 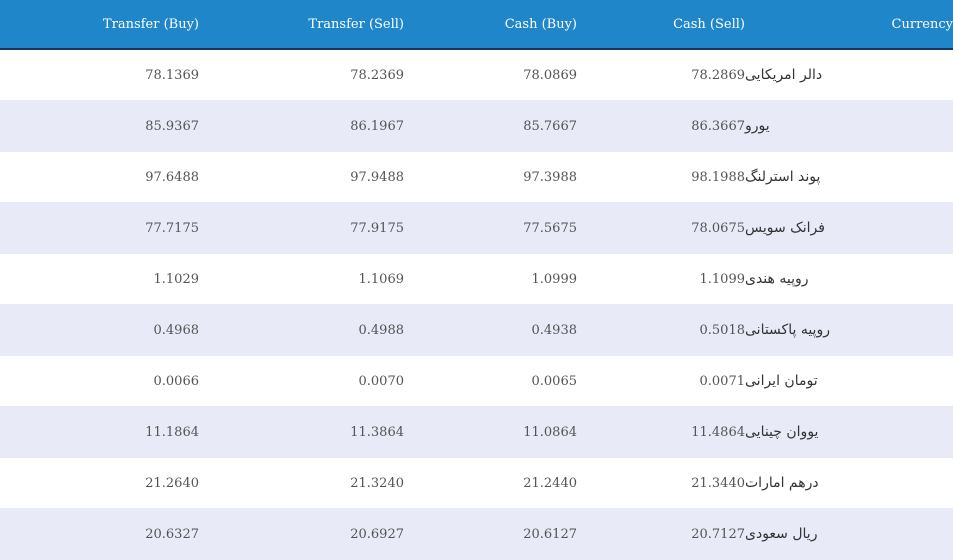 I want to click on table-row: 1.1029 1.1069 1.0999 1.1099 روپیه هندی, so click(x=476, y=279).